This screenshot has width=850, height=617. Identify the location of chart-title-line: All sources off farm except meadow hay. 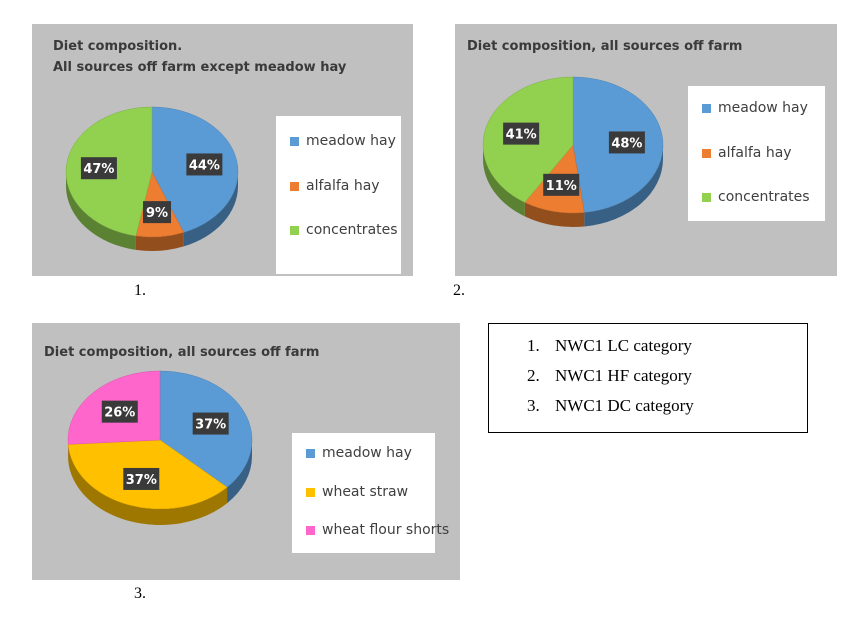
(200, 67).